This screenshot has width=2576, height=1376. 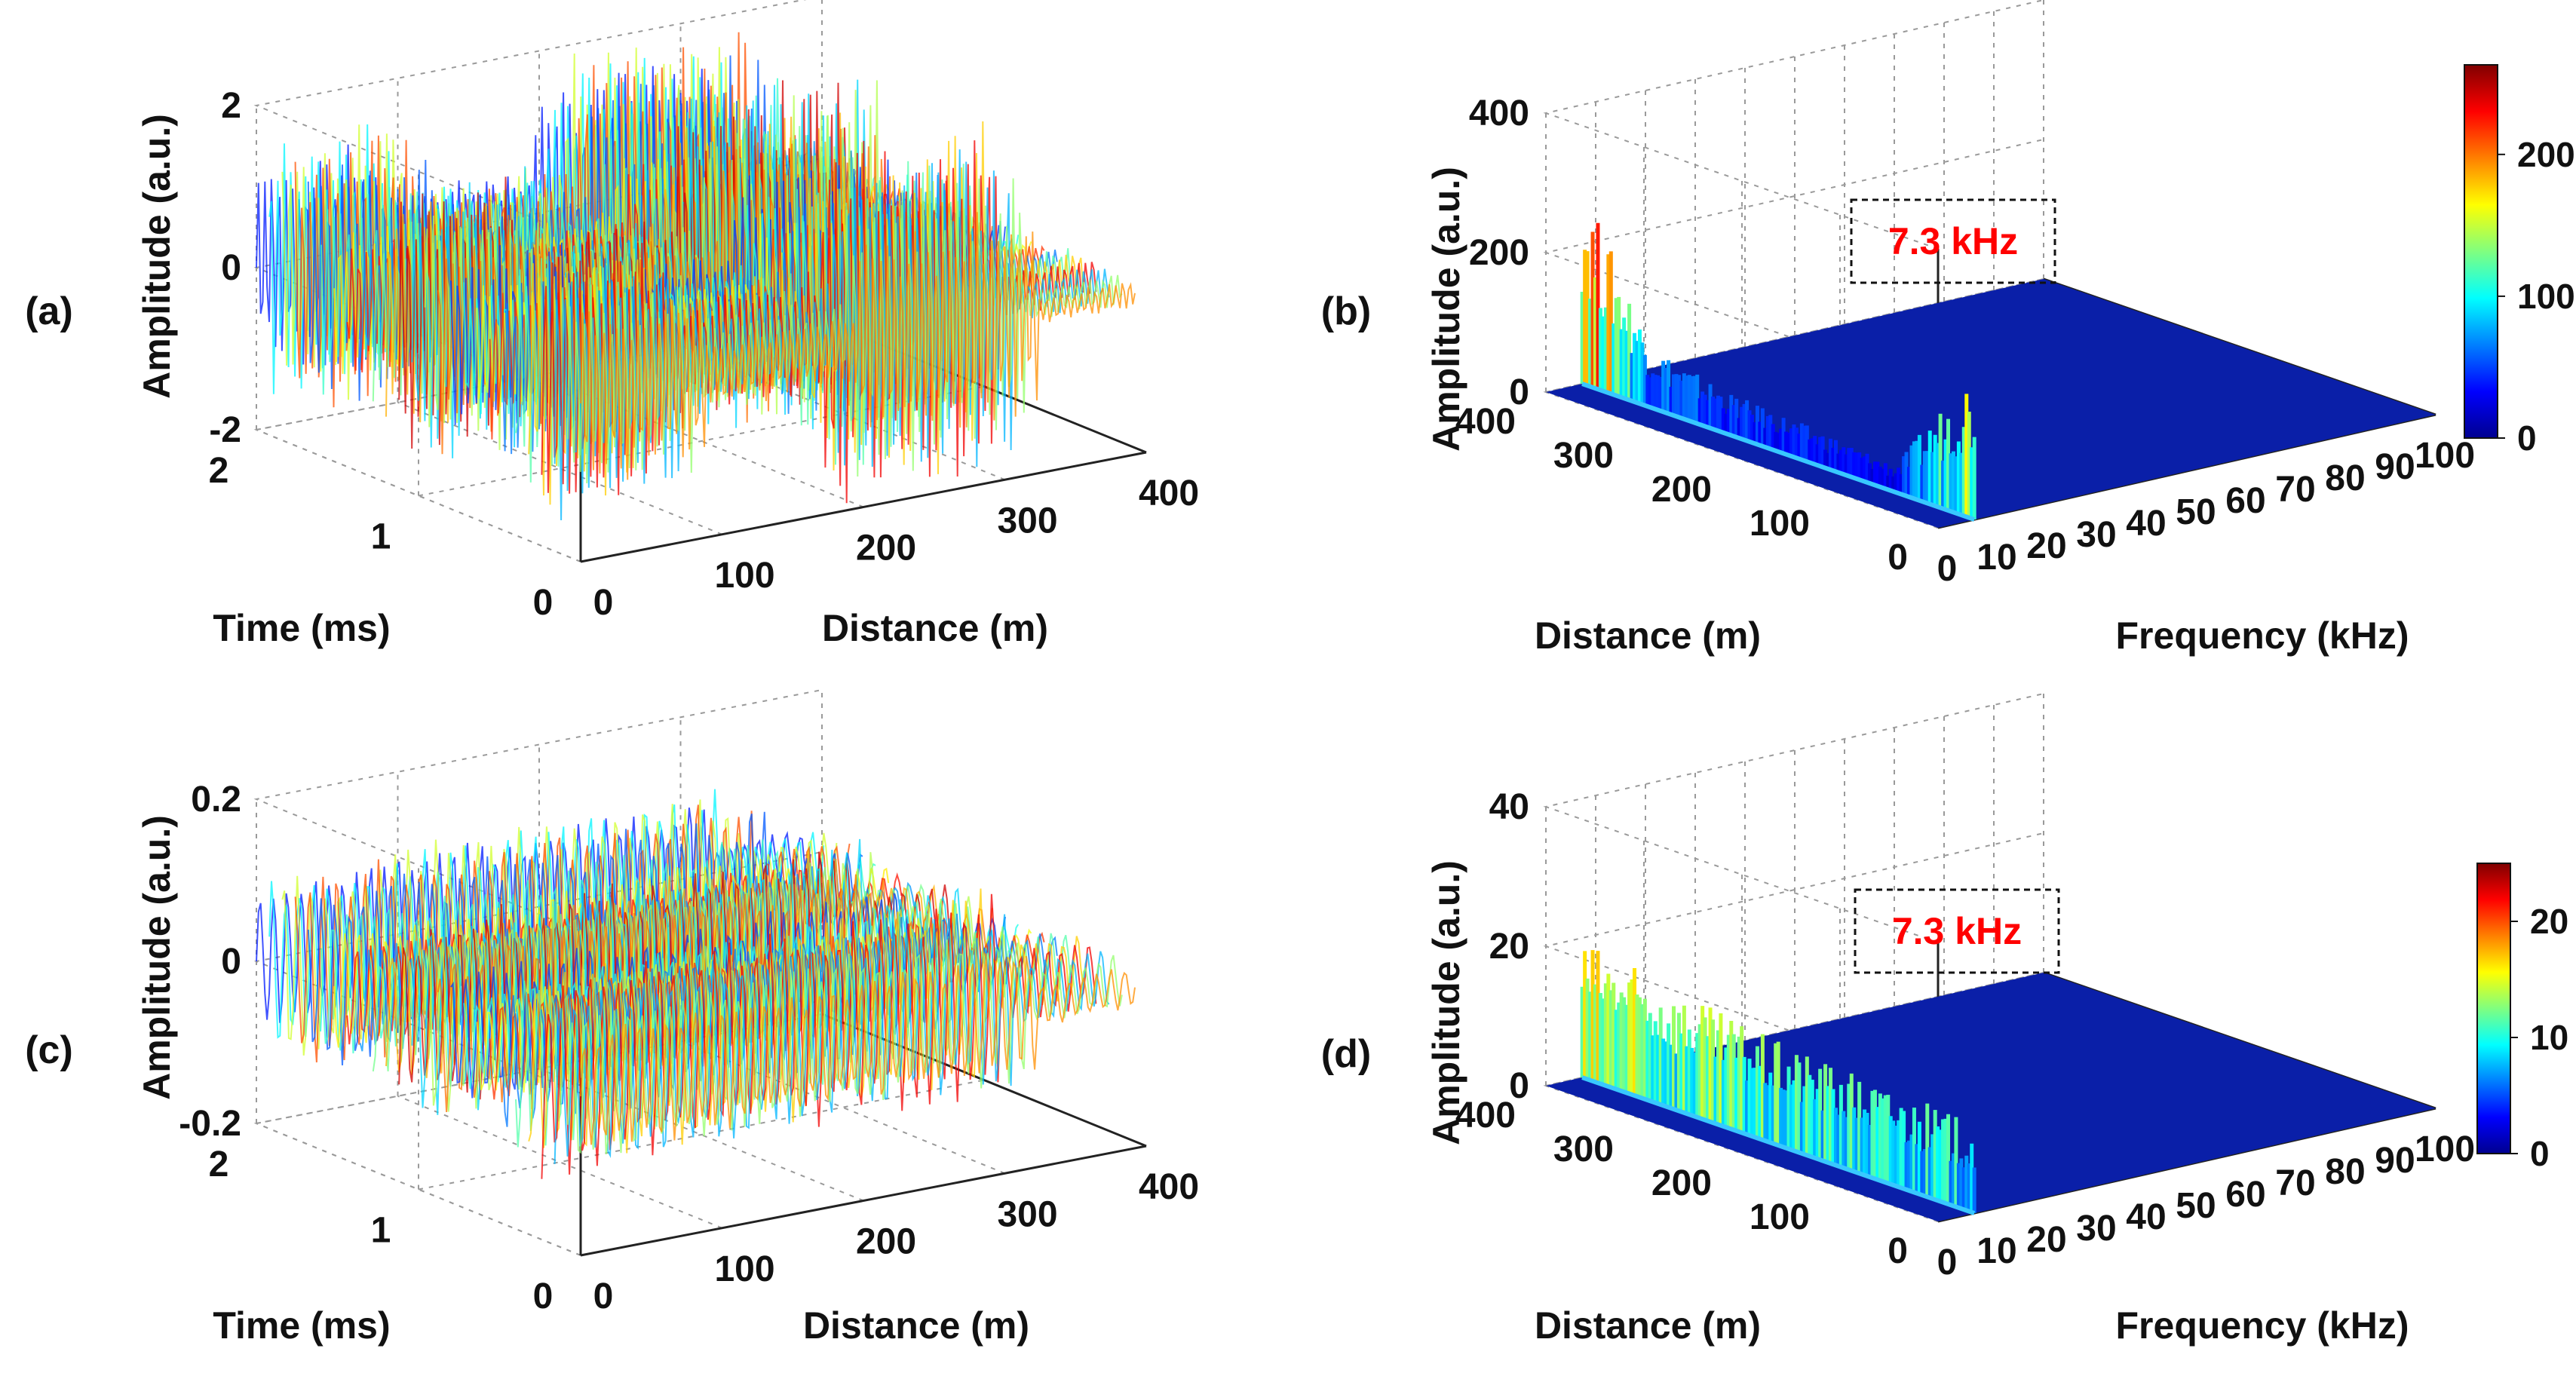 I want to click on colorbar-tick-label: 100, so click(x=2546, y=296).